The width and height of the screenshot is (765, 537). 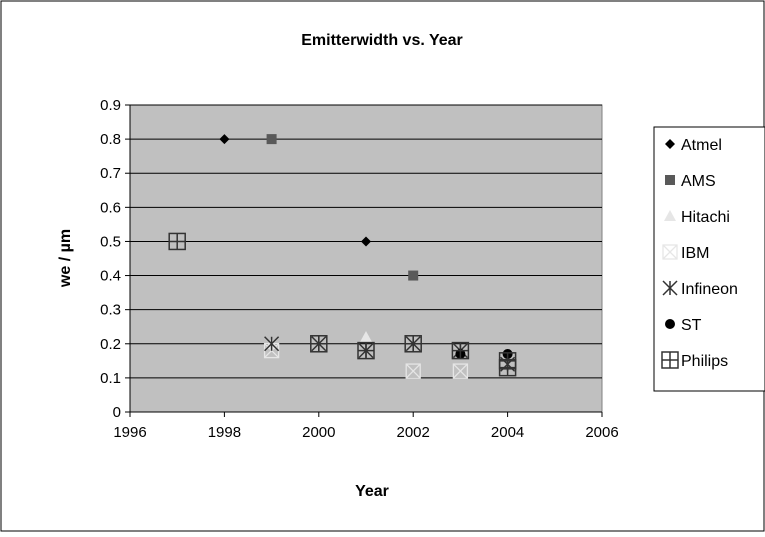 What do you see at coordinates (318, 432) in the screenshot?
I see `x-tick-label: 2000` at bounding box center [318, 432].